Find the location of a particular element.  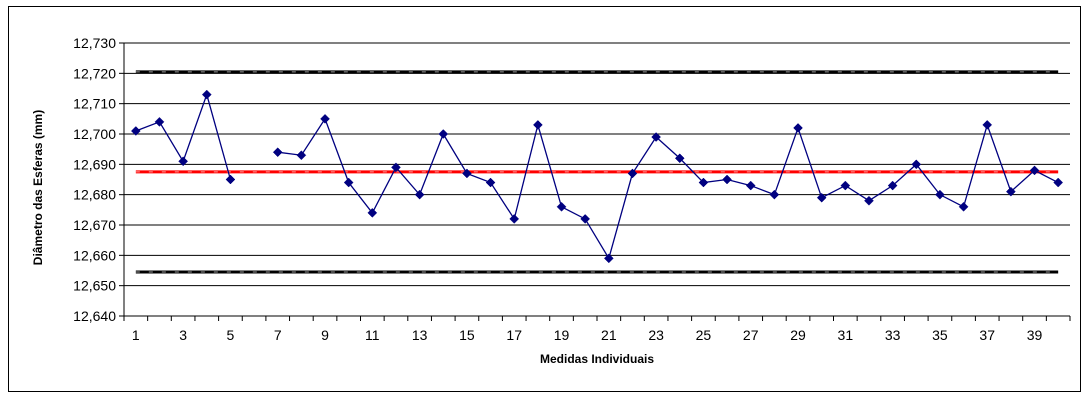

x-axis-title: Medidas Individuais is located at coordinates (597, 359).